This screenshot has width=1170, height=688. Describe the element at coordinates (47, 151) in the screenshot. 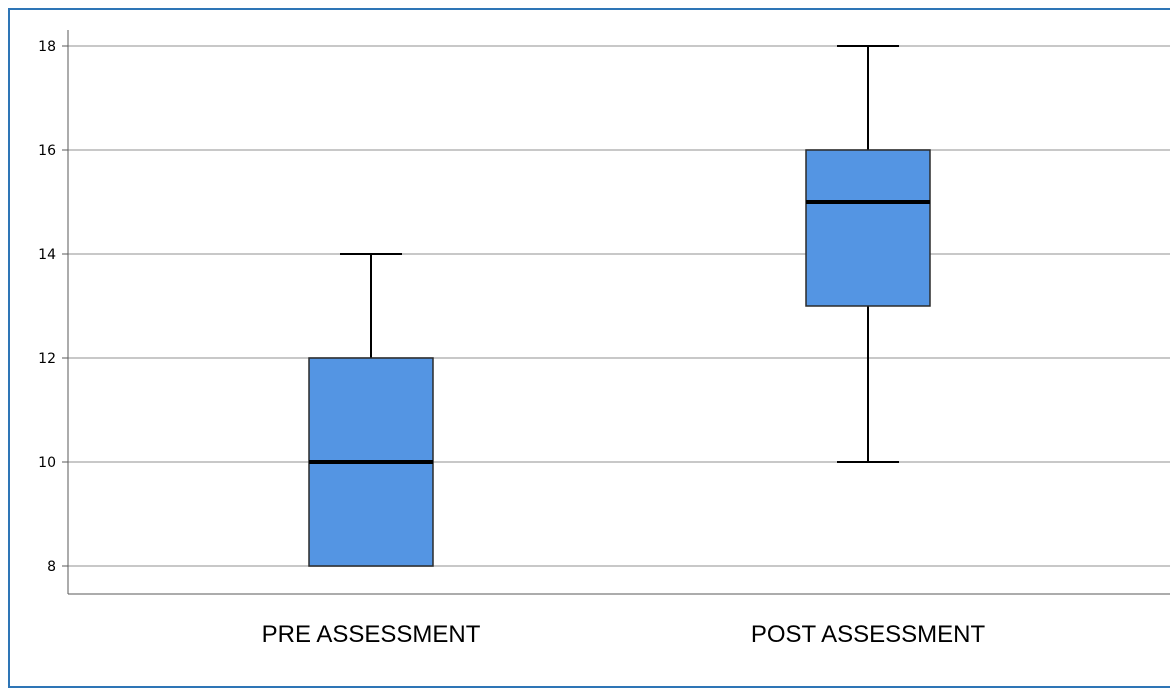

I see `y-tick-label: 16` at that location.